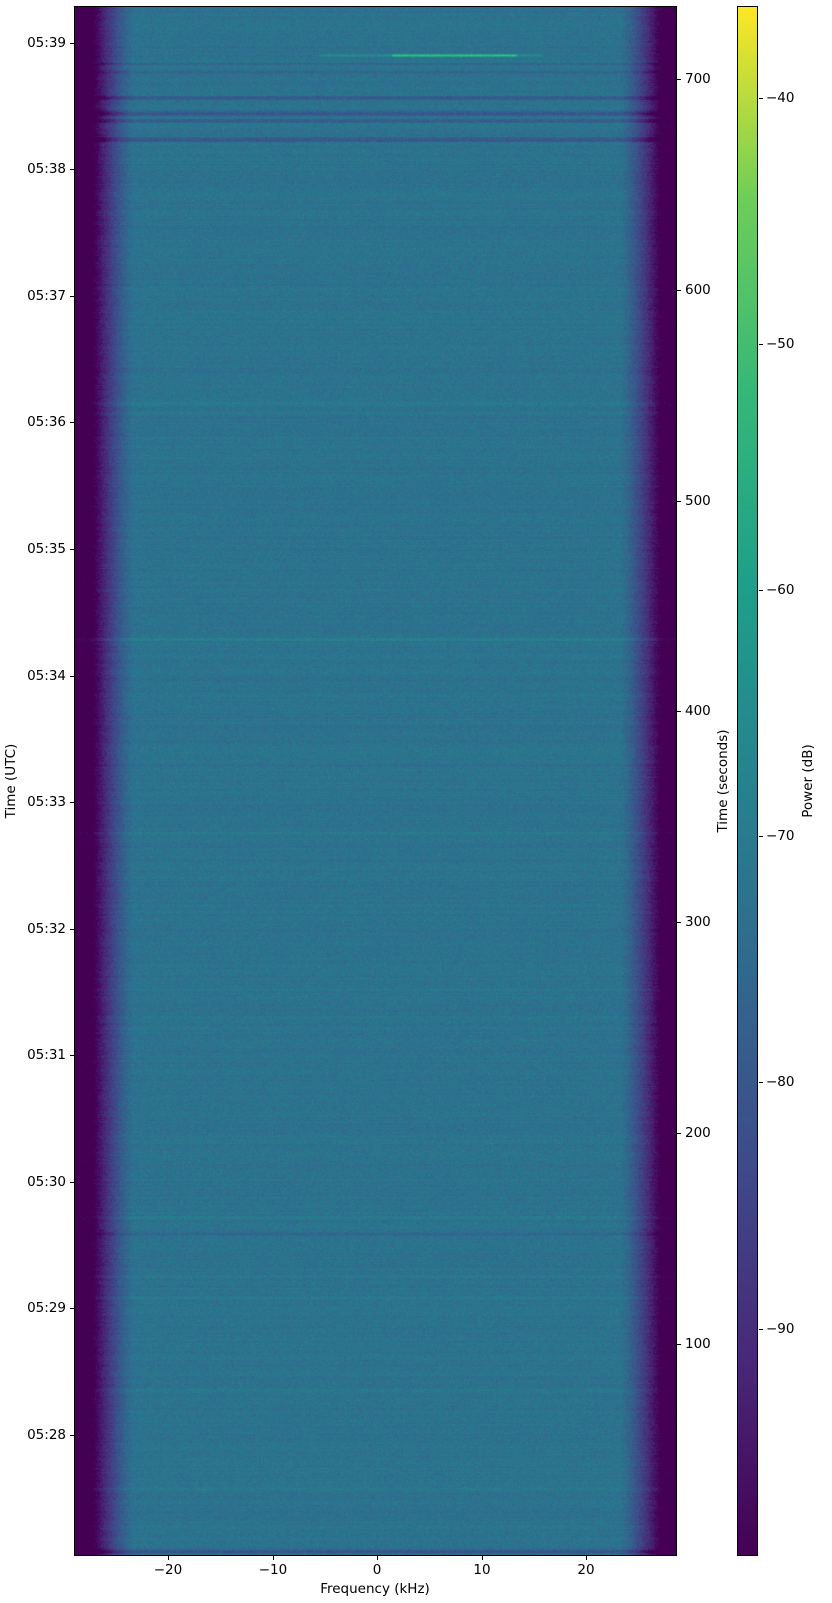  What do you see at coordinates (698, 1133) in the screenshot?
I see `seconds-tick-label: 200` at bounding box center [698, 1133].